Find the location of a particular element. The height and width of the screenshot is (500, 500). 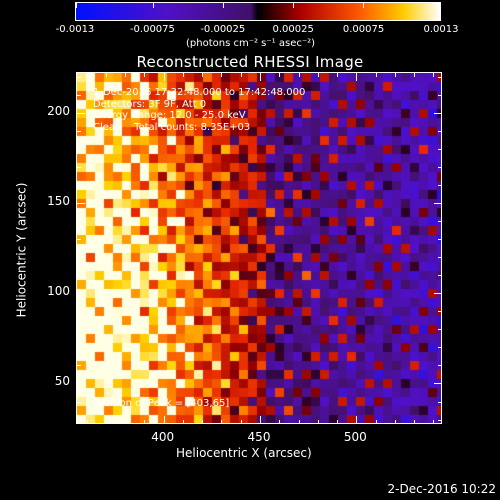

y-tick-label: 200 is located at coordinates (58, 110).